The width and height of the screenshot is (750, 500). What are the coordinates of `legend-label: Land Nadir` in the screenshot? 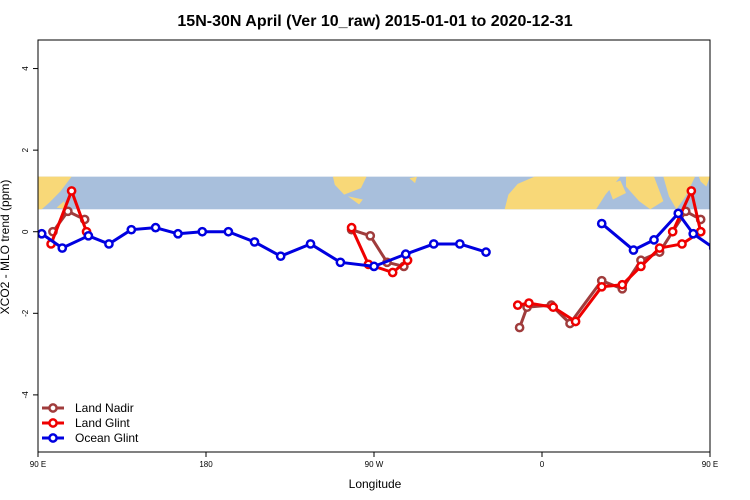 It's located at (104, 408).